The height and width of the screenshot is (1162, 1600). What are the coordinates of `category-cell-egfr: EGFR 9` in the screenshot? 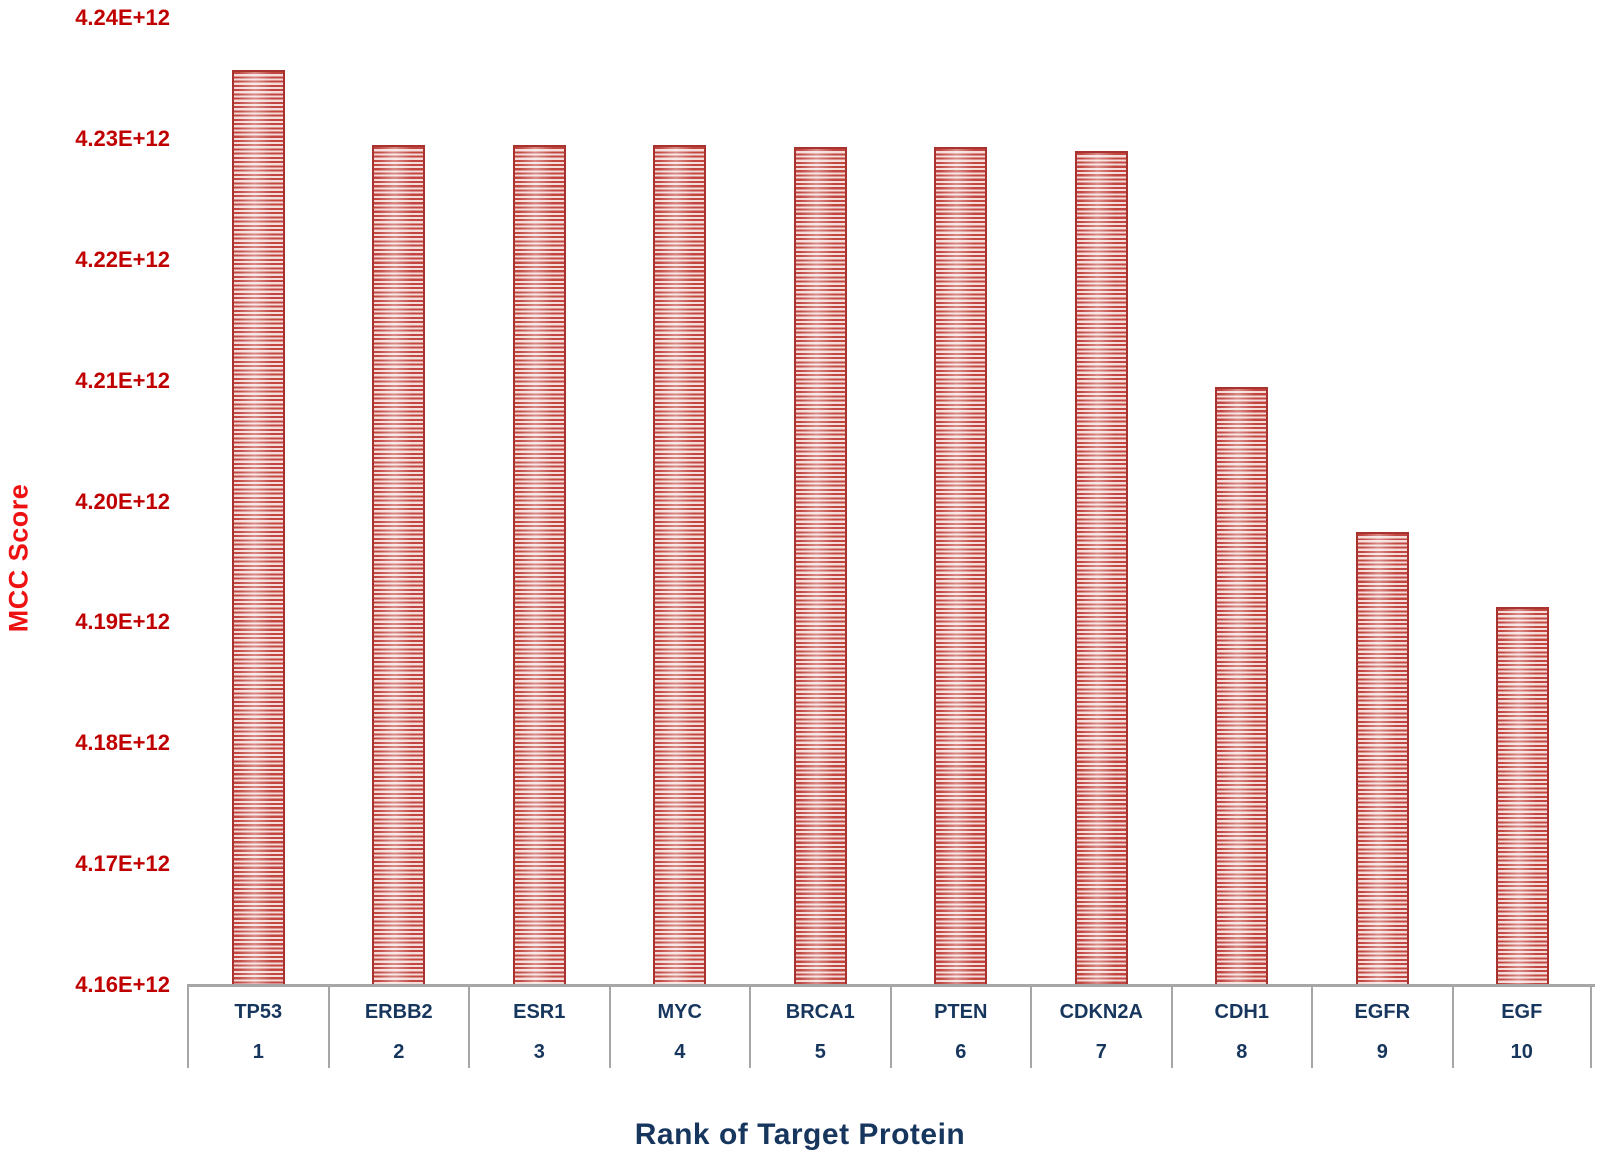 It's located at (1381, 1027).